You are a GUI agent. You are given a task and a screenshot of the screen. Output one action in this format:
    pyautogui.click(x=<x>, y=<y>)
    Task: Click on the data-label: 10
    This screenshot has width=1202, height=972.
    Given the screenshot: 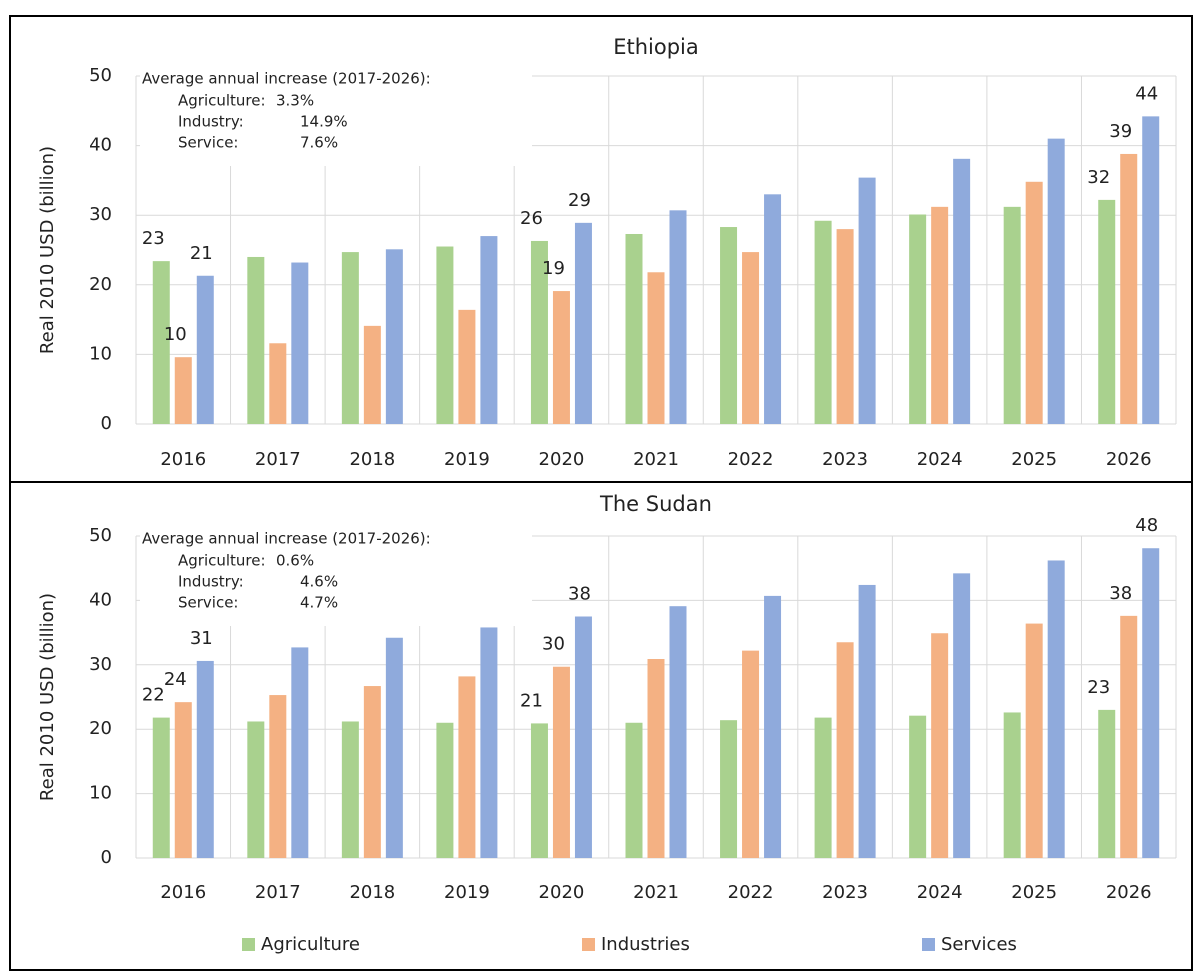 What is the action you would take?
    pyautogui.click(x=175, y=334)
    